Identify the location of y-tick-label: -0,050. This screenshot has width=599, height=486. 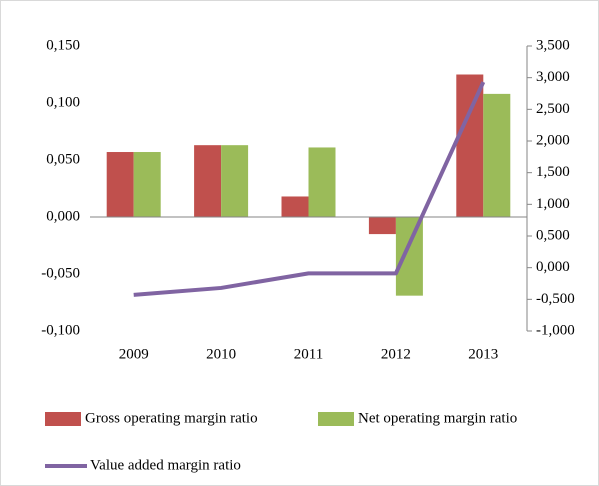
(60, 273).